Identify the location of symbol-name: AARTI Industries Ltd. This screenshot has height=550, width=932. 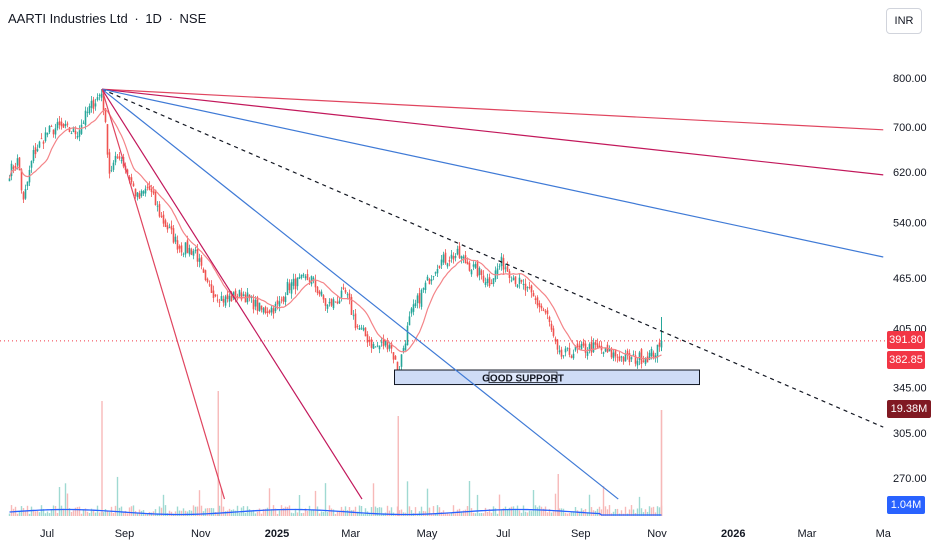
(68, 18).